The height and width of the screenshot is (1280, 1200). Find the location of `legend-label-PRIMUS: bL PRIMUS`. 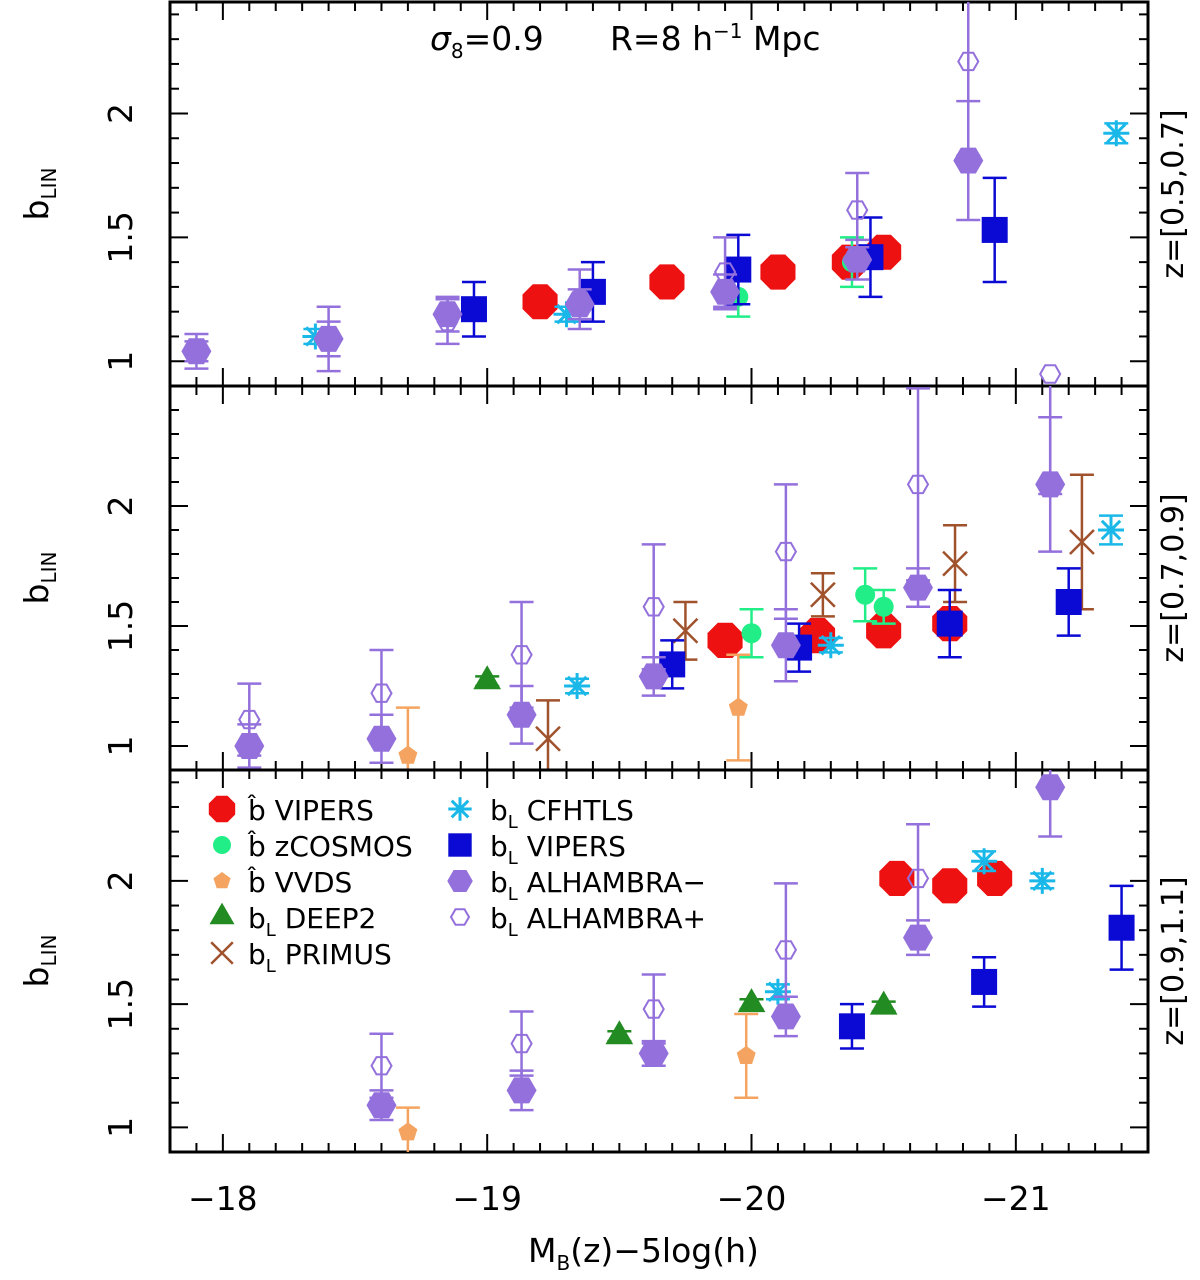

legend-label-PRIMUS: bL PRIMUS is located at coordinates (320, 957).